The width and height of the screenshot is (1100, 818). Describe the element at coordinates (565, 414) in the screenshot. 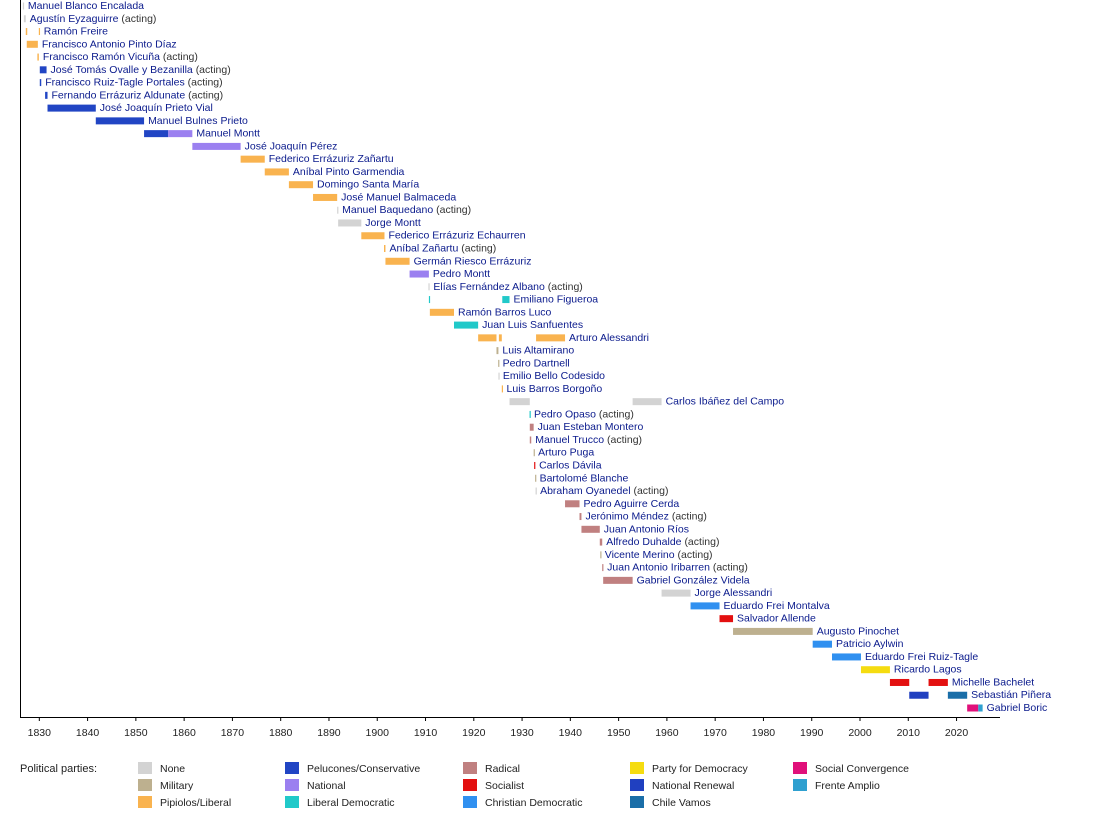

I see `president-name: Pedro Opaso` at that location.